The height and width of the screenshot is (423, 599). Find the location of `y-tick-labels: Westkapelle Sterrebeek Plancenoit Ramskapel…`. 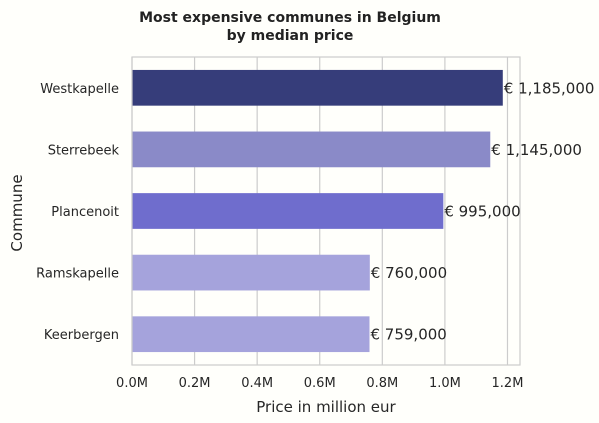

y-tick-labels: Westkapelle Sterrebeek Plancenoit Ramskapel… is located at coordinates (77, 212).